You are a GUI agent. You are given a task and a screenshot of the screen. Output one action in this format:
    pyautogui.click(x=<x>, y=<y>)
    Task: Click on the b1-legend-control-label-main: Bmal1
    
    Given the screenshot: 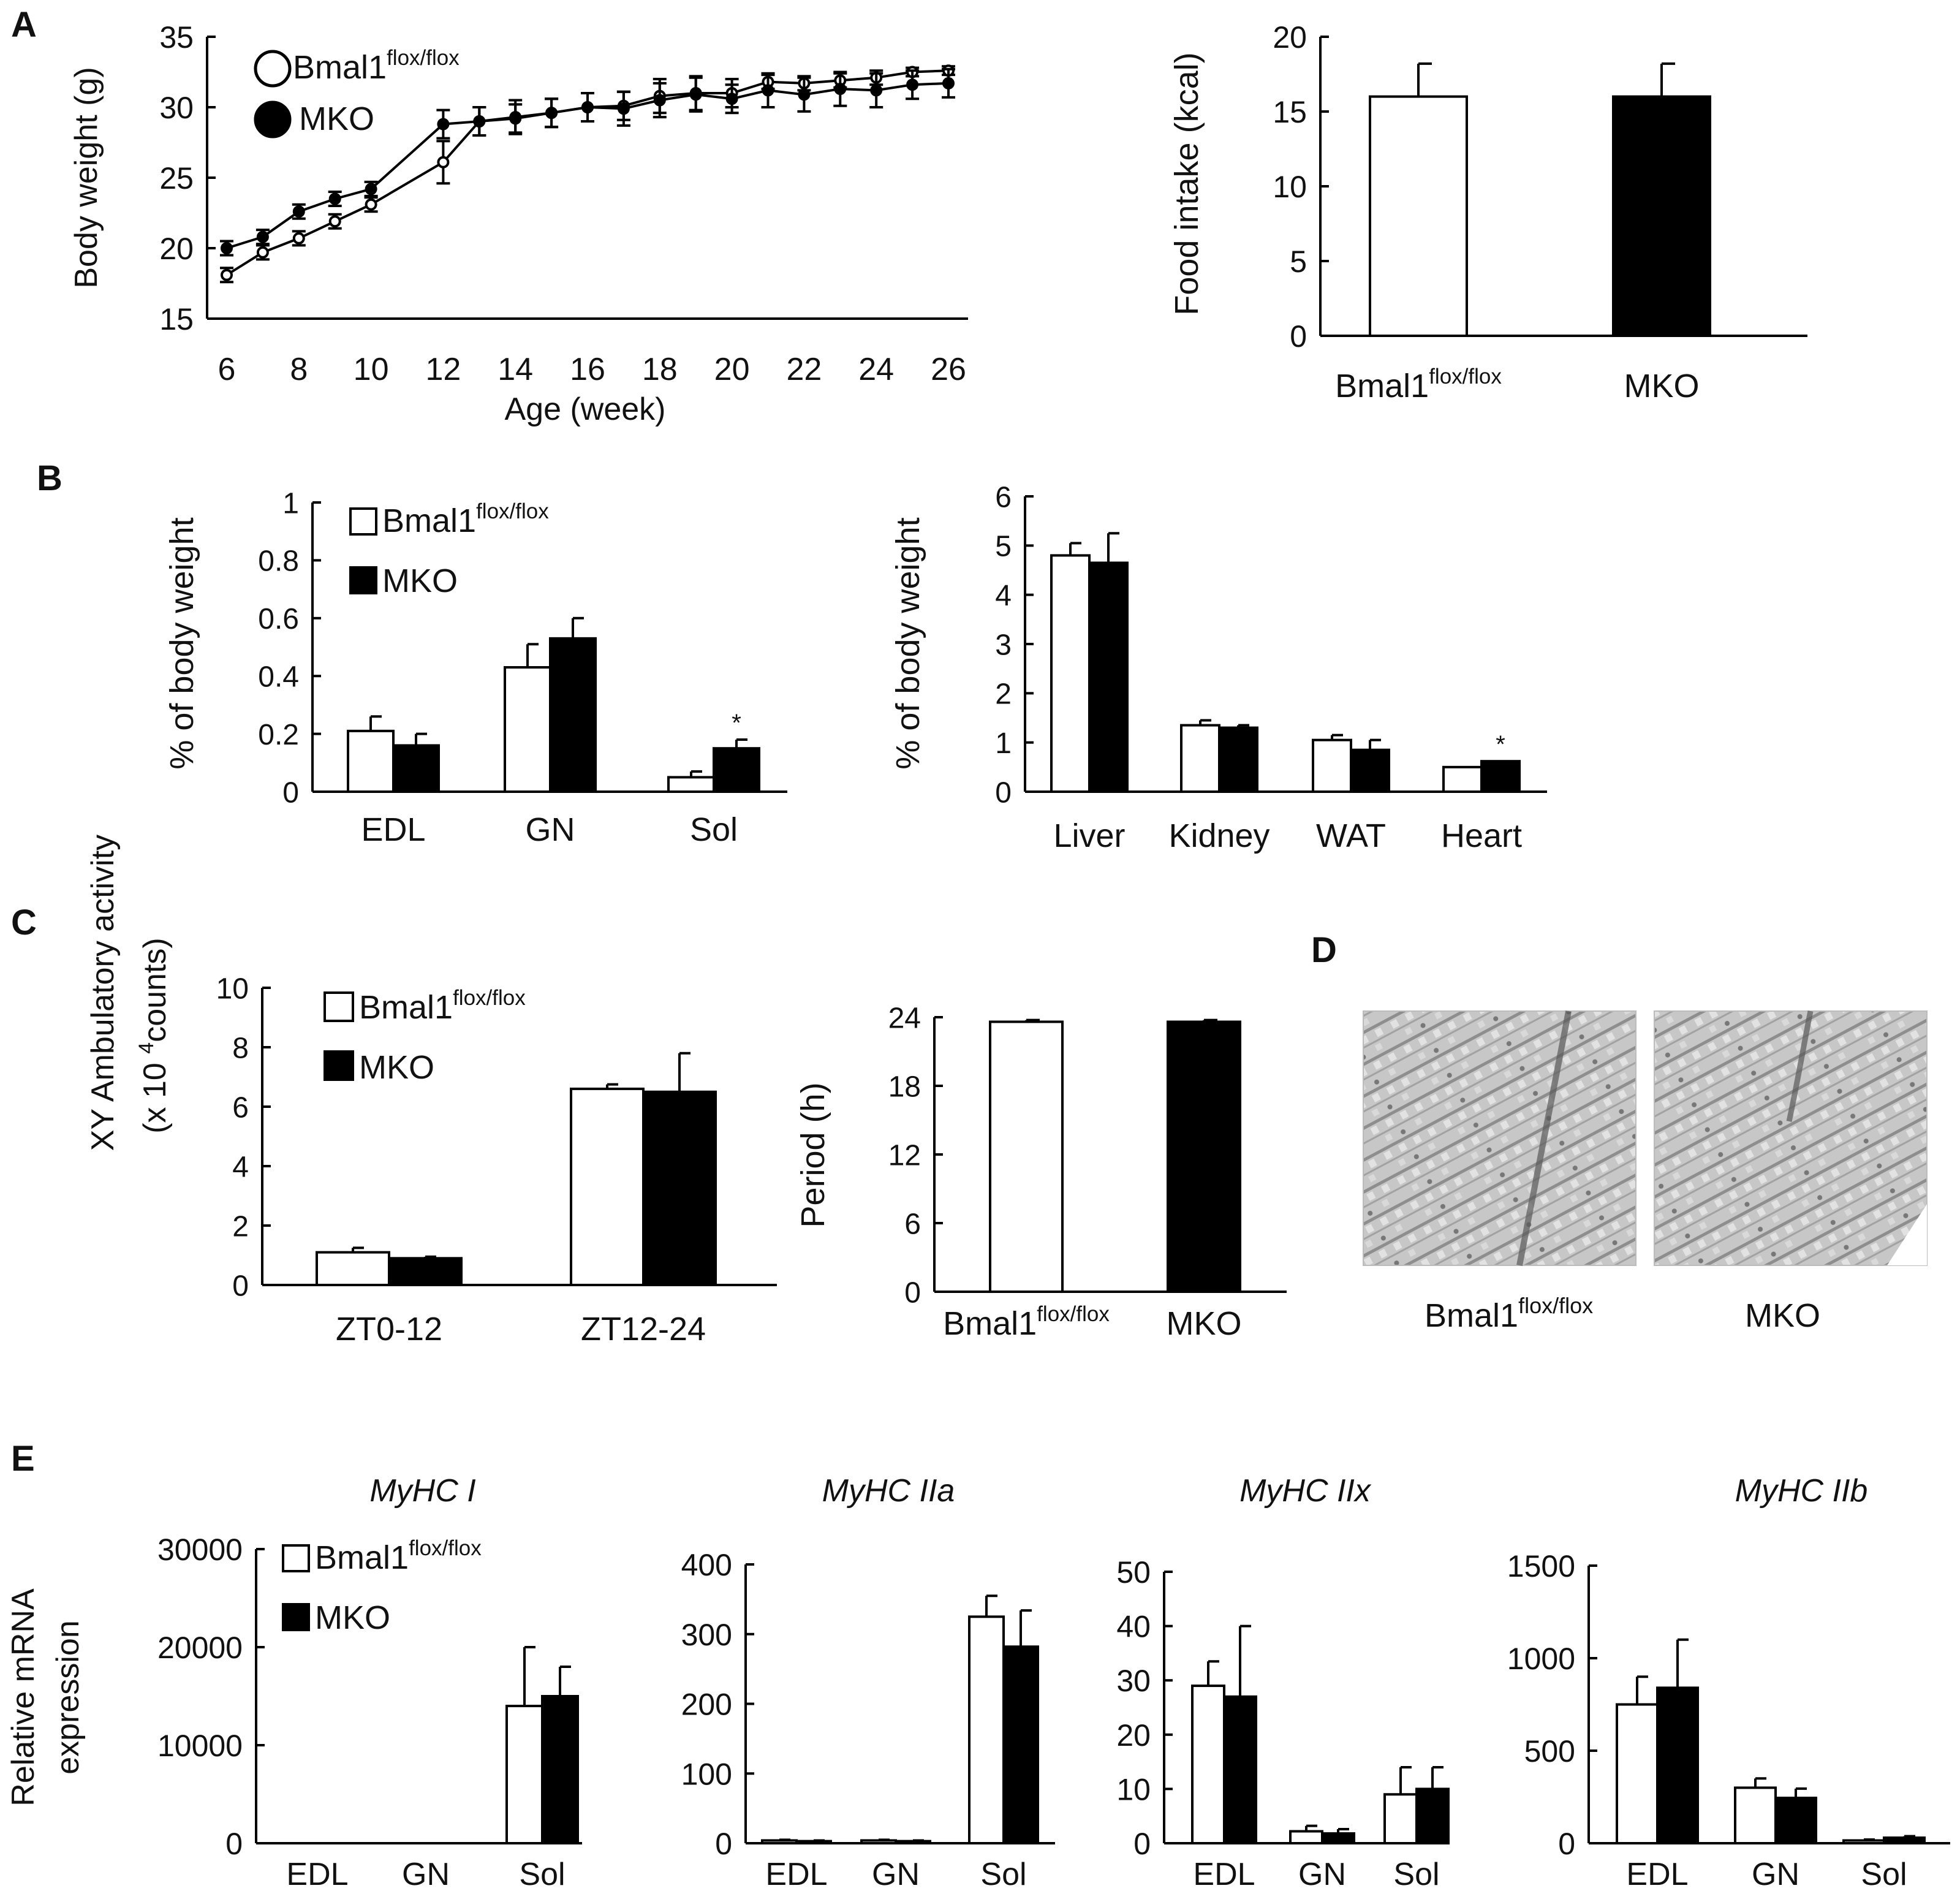 What is the action you would take?
    pyautogui.click(x=429, y=520)
    